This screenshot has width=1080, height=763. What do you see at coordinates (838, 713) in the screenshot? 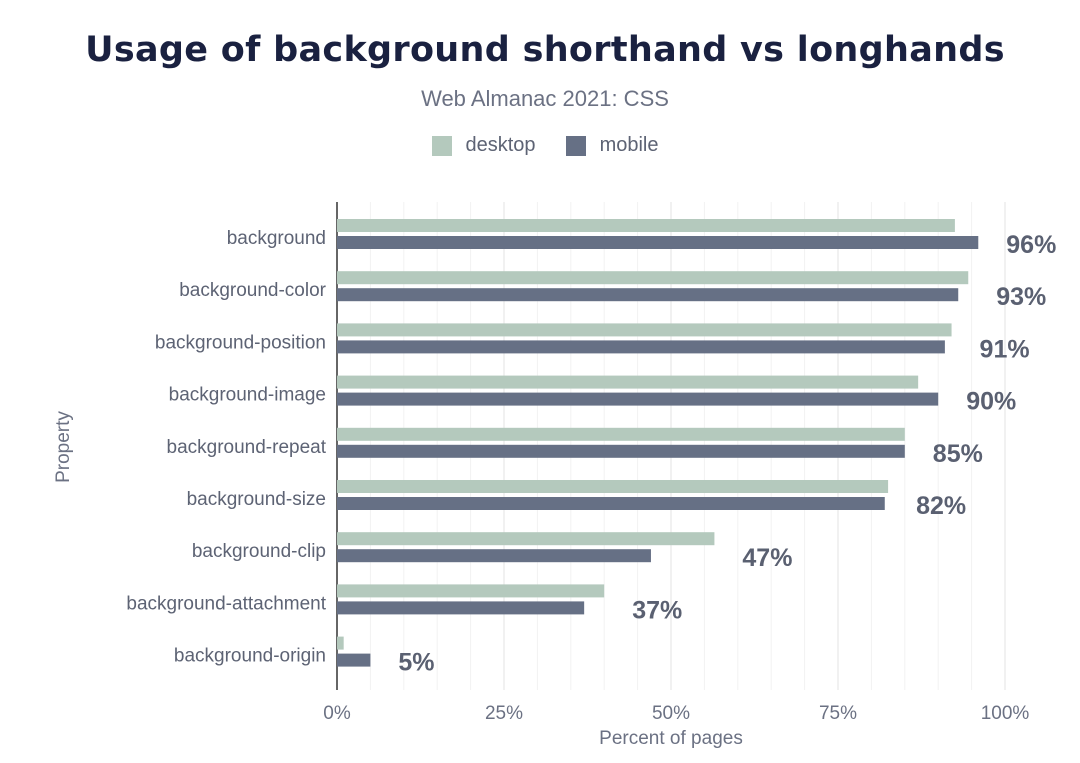
I see `x-tick-label: 75%` at bounding box center [838, 713].